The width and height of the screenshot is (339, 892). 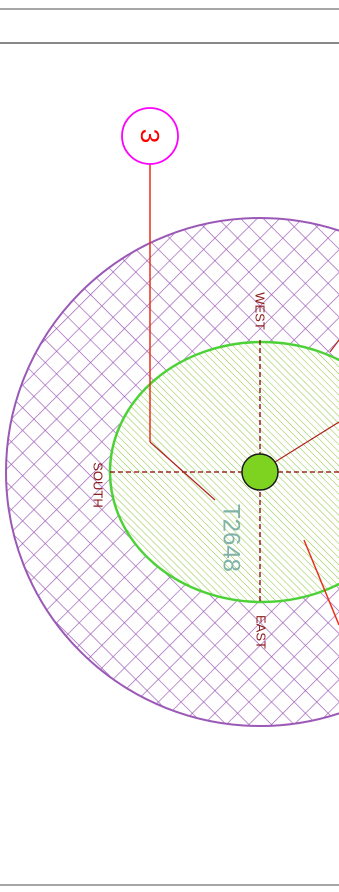 What do you see at coordinates (261, 632) in the screenshot?
I see `direction-label-east: EAST` at bounding box center [261, 632].